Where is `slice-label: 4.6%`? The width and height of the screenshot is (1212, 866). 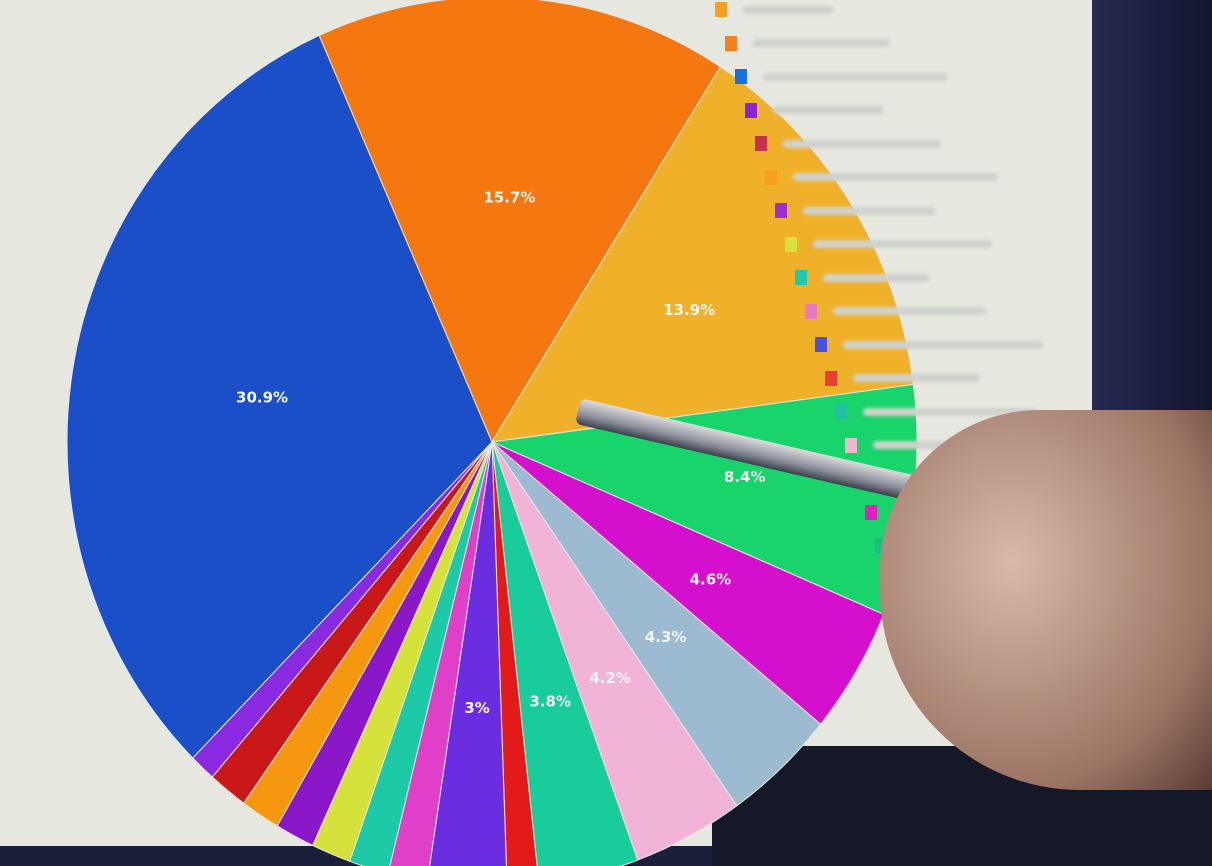
slice-label: 4.6% is located at coordinates (711, 579).